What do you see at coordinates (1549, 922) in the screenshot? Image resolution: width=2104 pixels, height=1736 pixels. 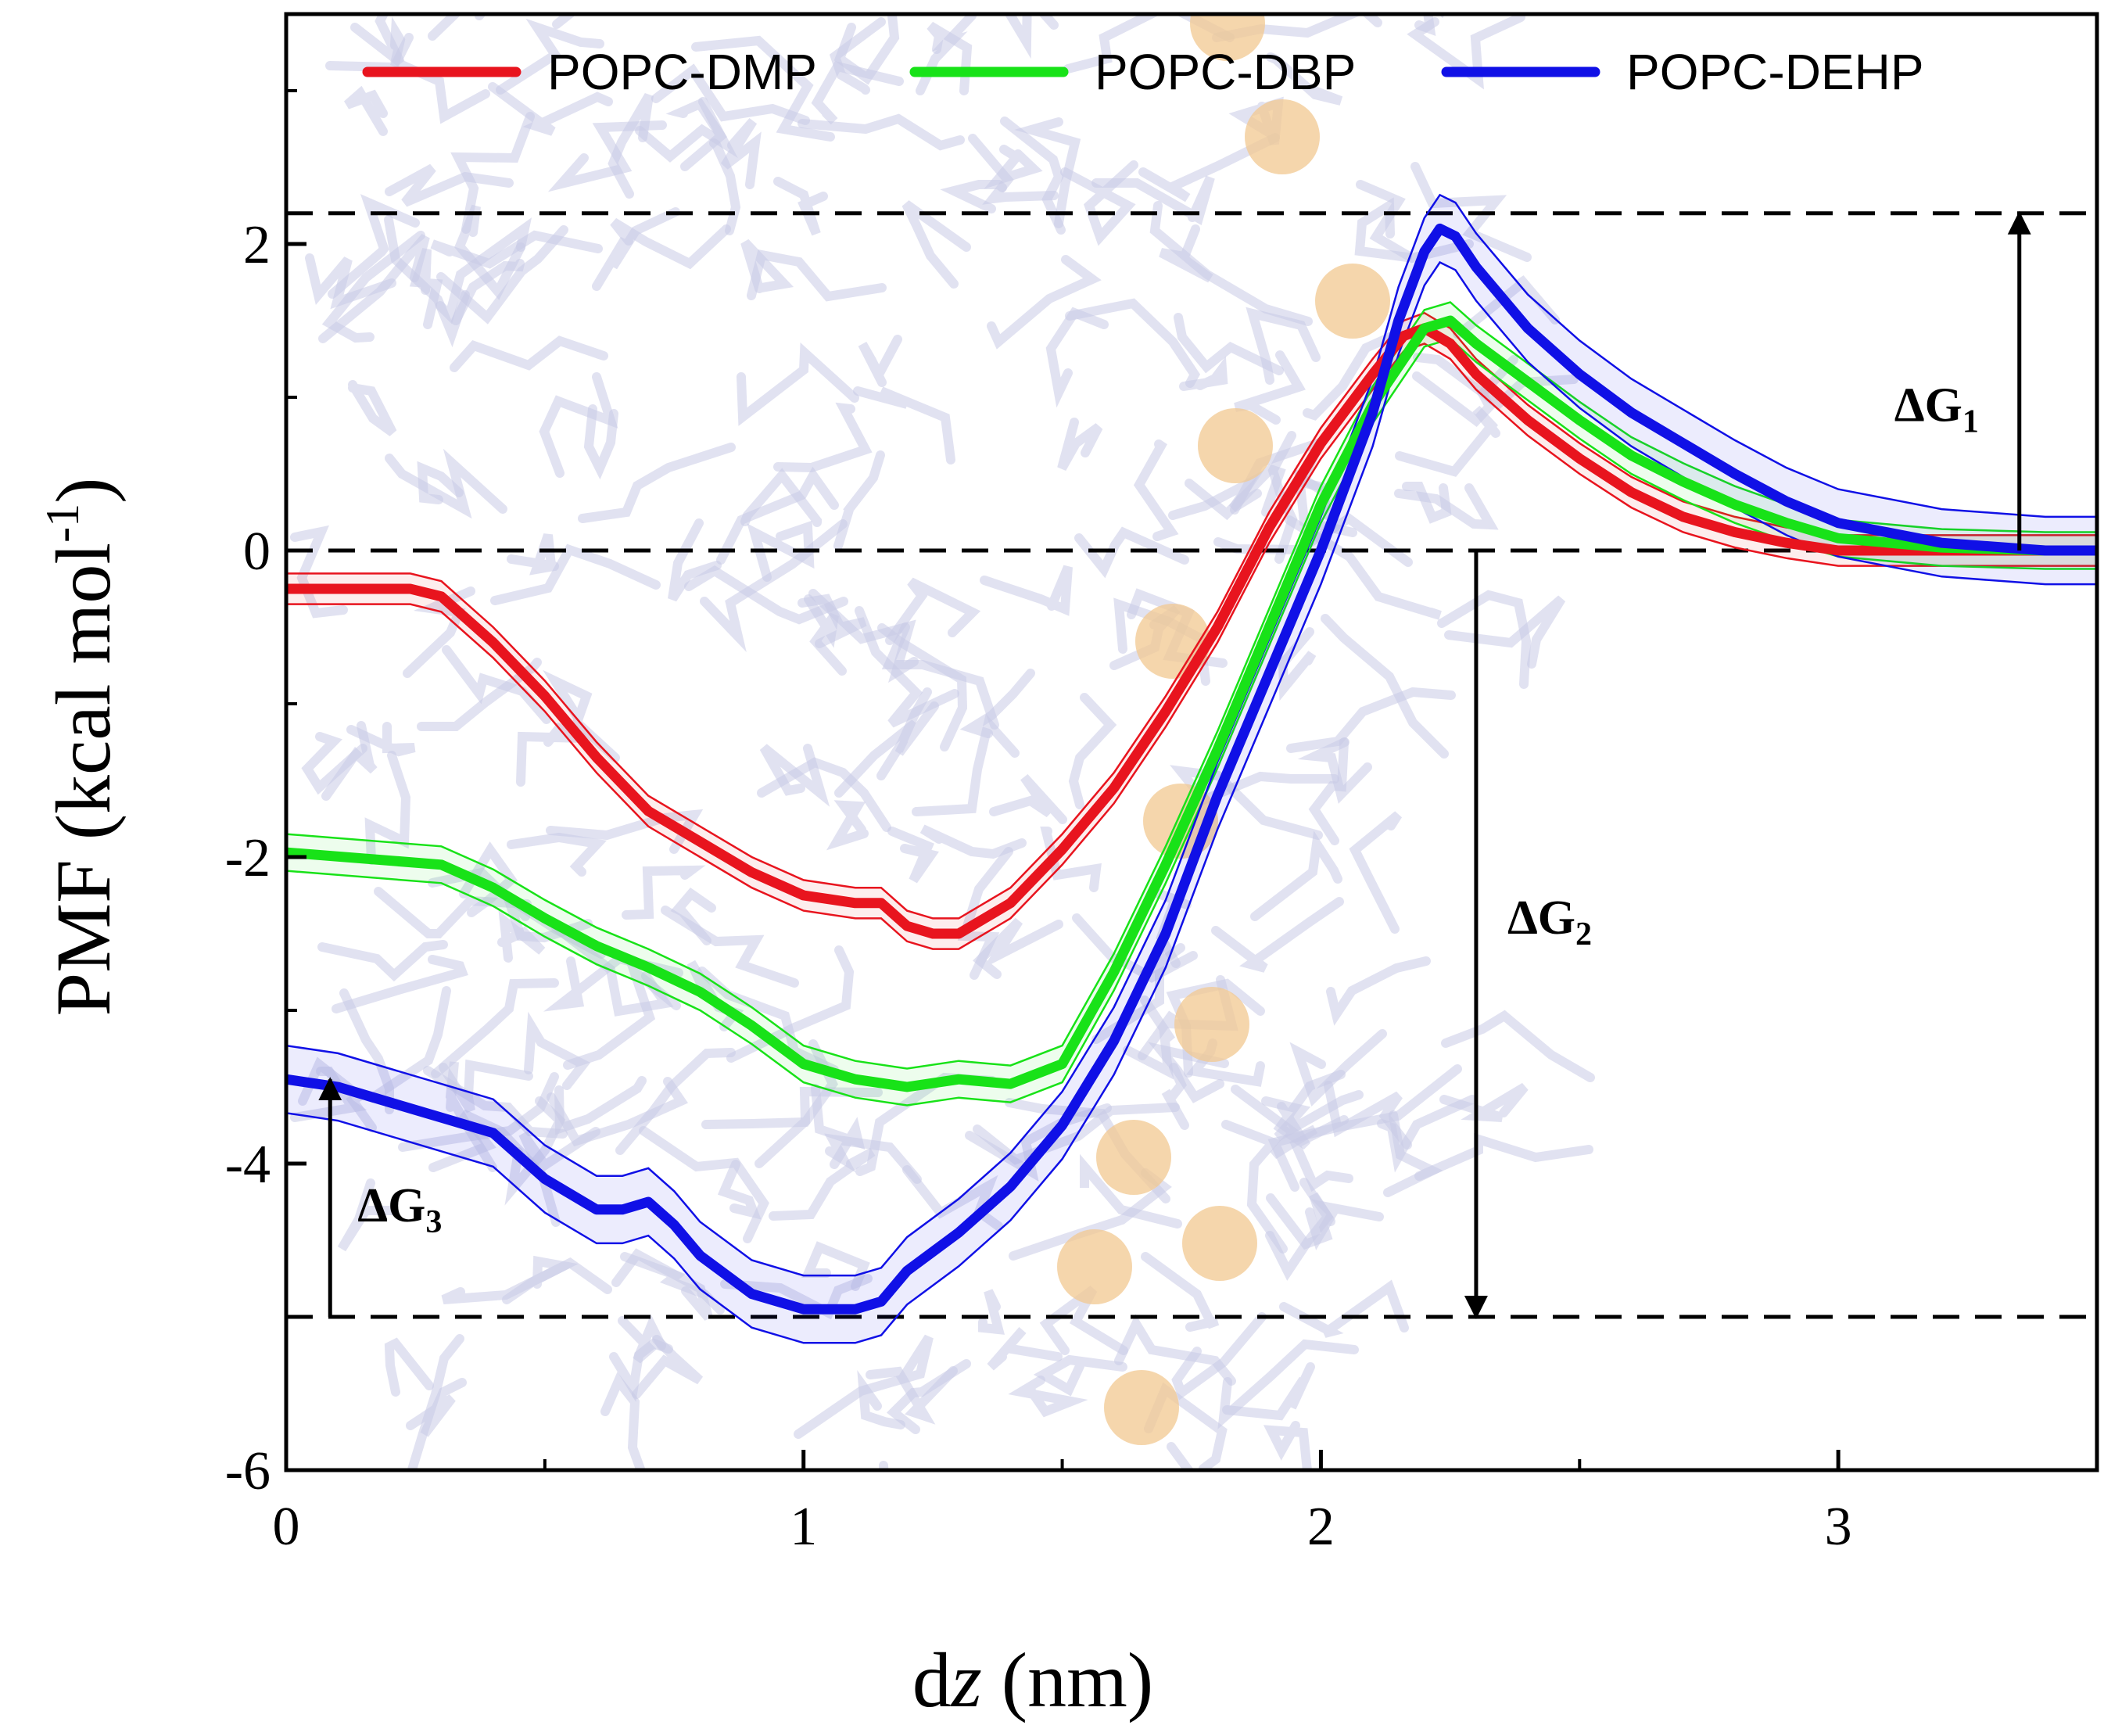 I see `label-dg2: ΔG2` at bounding box center [1549, 922].